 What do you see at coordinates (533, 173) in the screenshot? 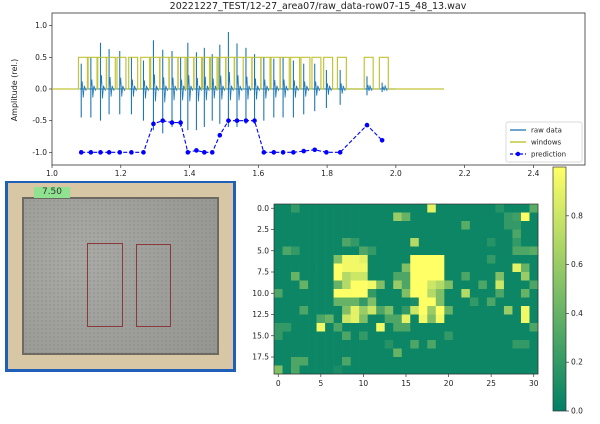
I see `x-tick-label: 2.4` at bounding box center [533, 173].